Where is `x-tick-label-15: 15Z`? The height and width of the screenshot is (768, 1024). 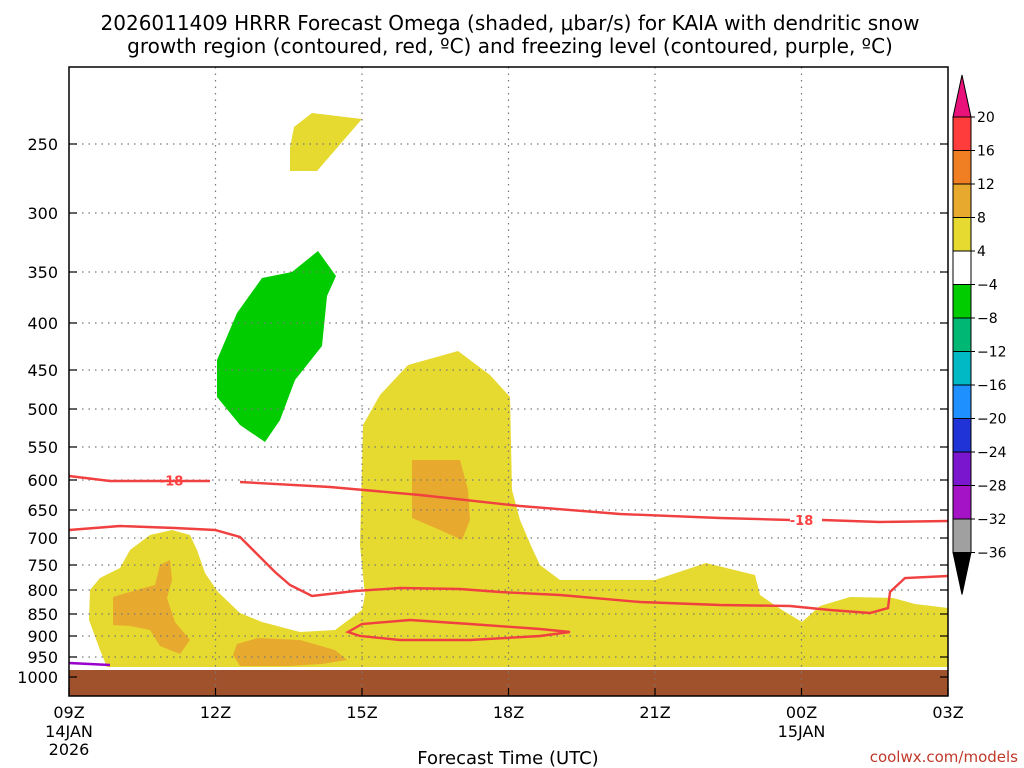
x-tick-label-15: 15Z is located at coordinates (361, 712).